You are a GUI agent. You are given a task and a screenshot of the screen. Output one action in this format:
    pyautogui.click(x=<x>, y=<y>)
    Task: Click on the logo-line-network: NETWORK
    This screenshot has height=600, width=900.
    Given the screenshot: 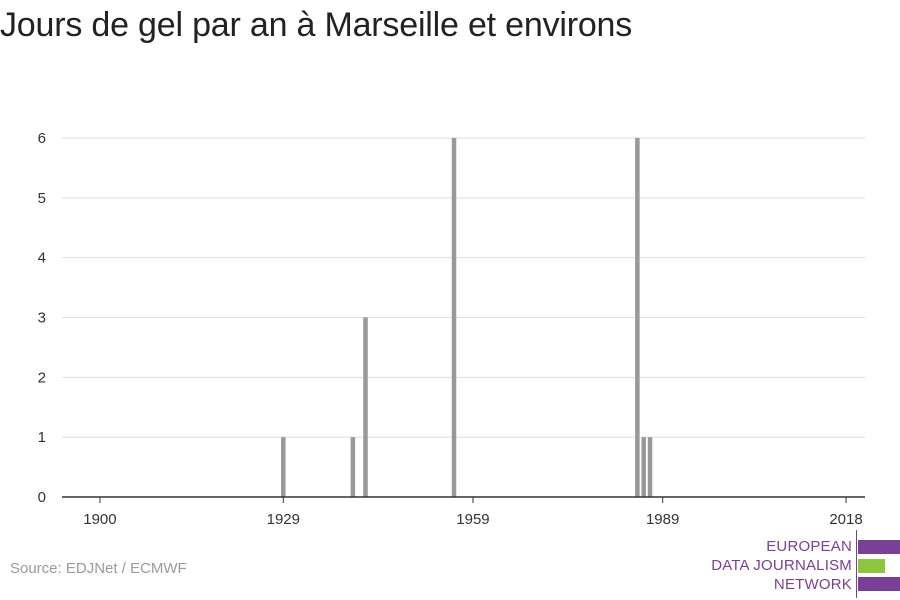 What is the action you would take?
    pyautogui.click(x=812, y=584)
    